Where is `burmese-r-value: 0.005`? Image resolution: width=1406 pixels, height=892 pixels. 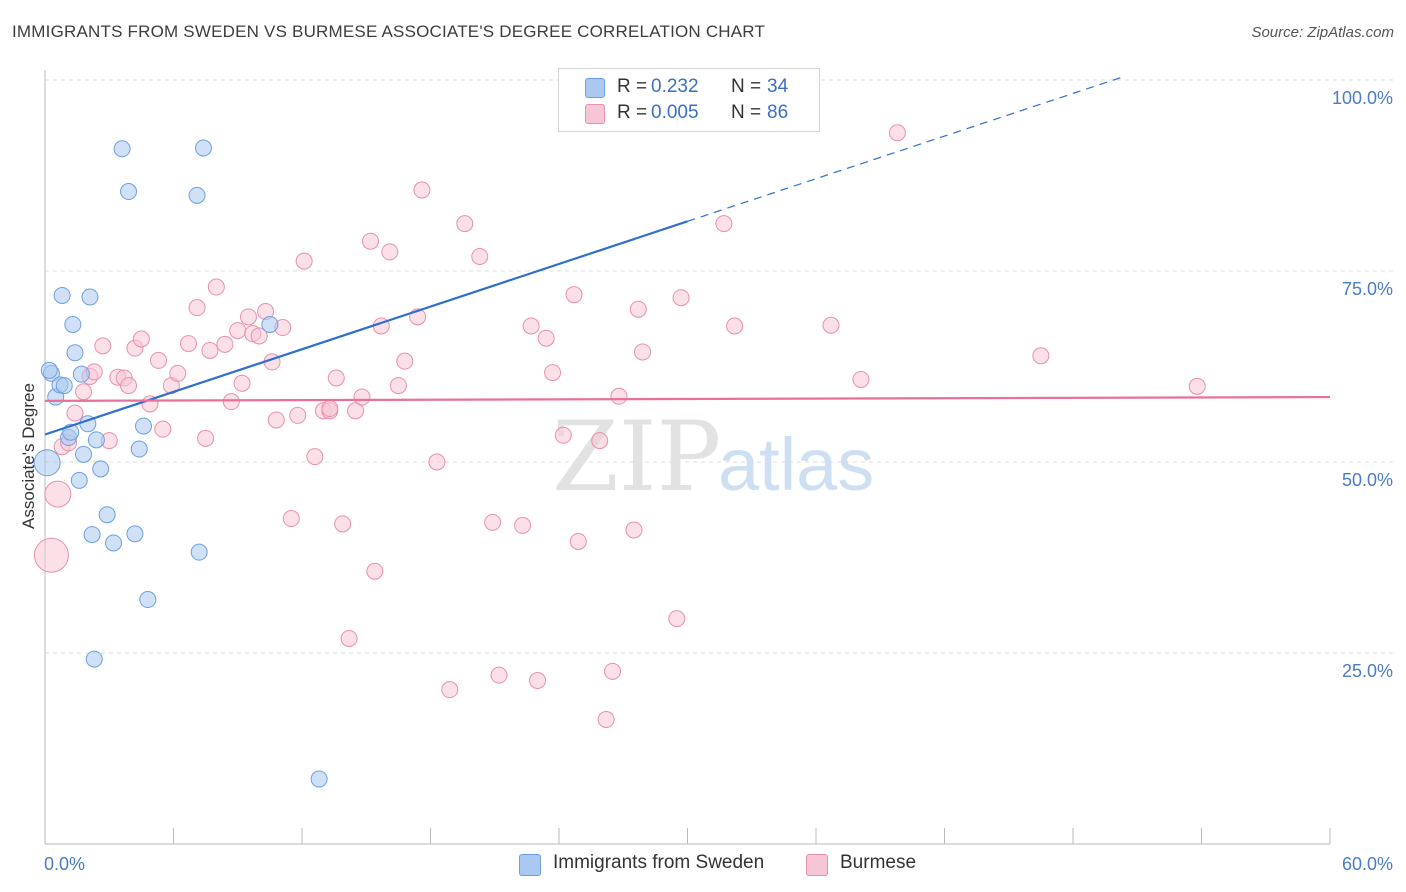 burmese-r-value: 0.005 is located at coordinates (675, 112).